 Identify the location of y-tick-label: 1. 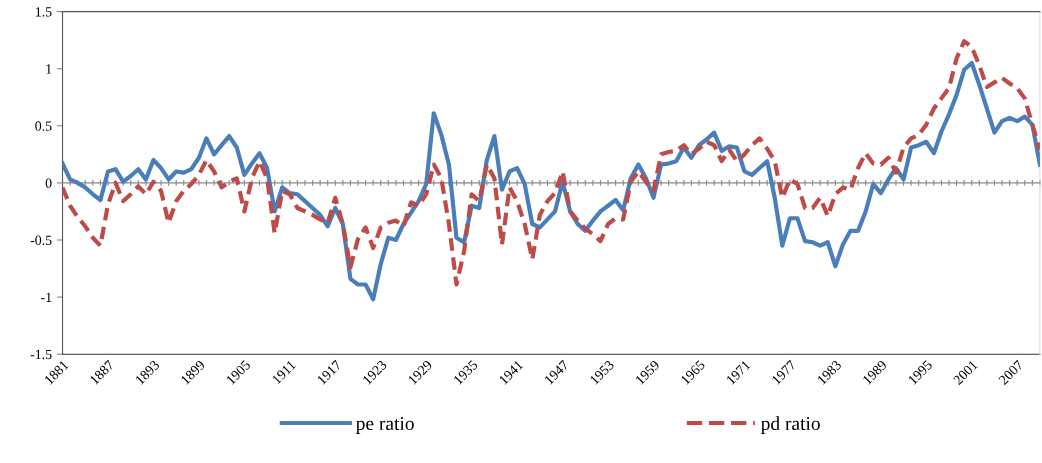
(49, 69).